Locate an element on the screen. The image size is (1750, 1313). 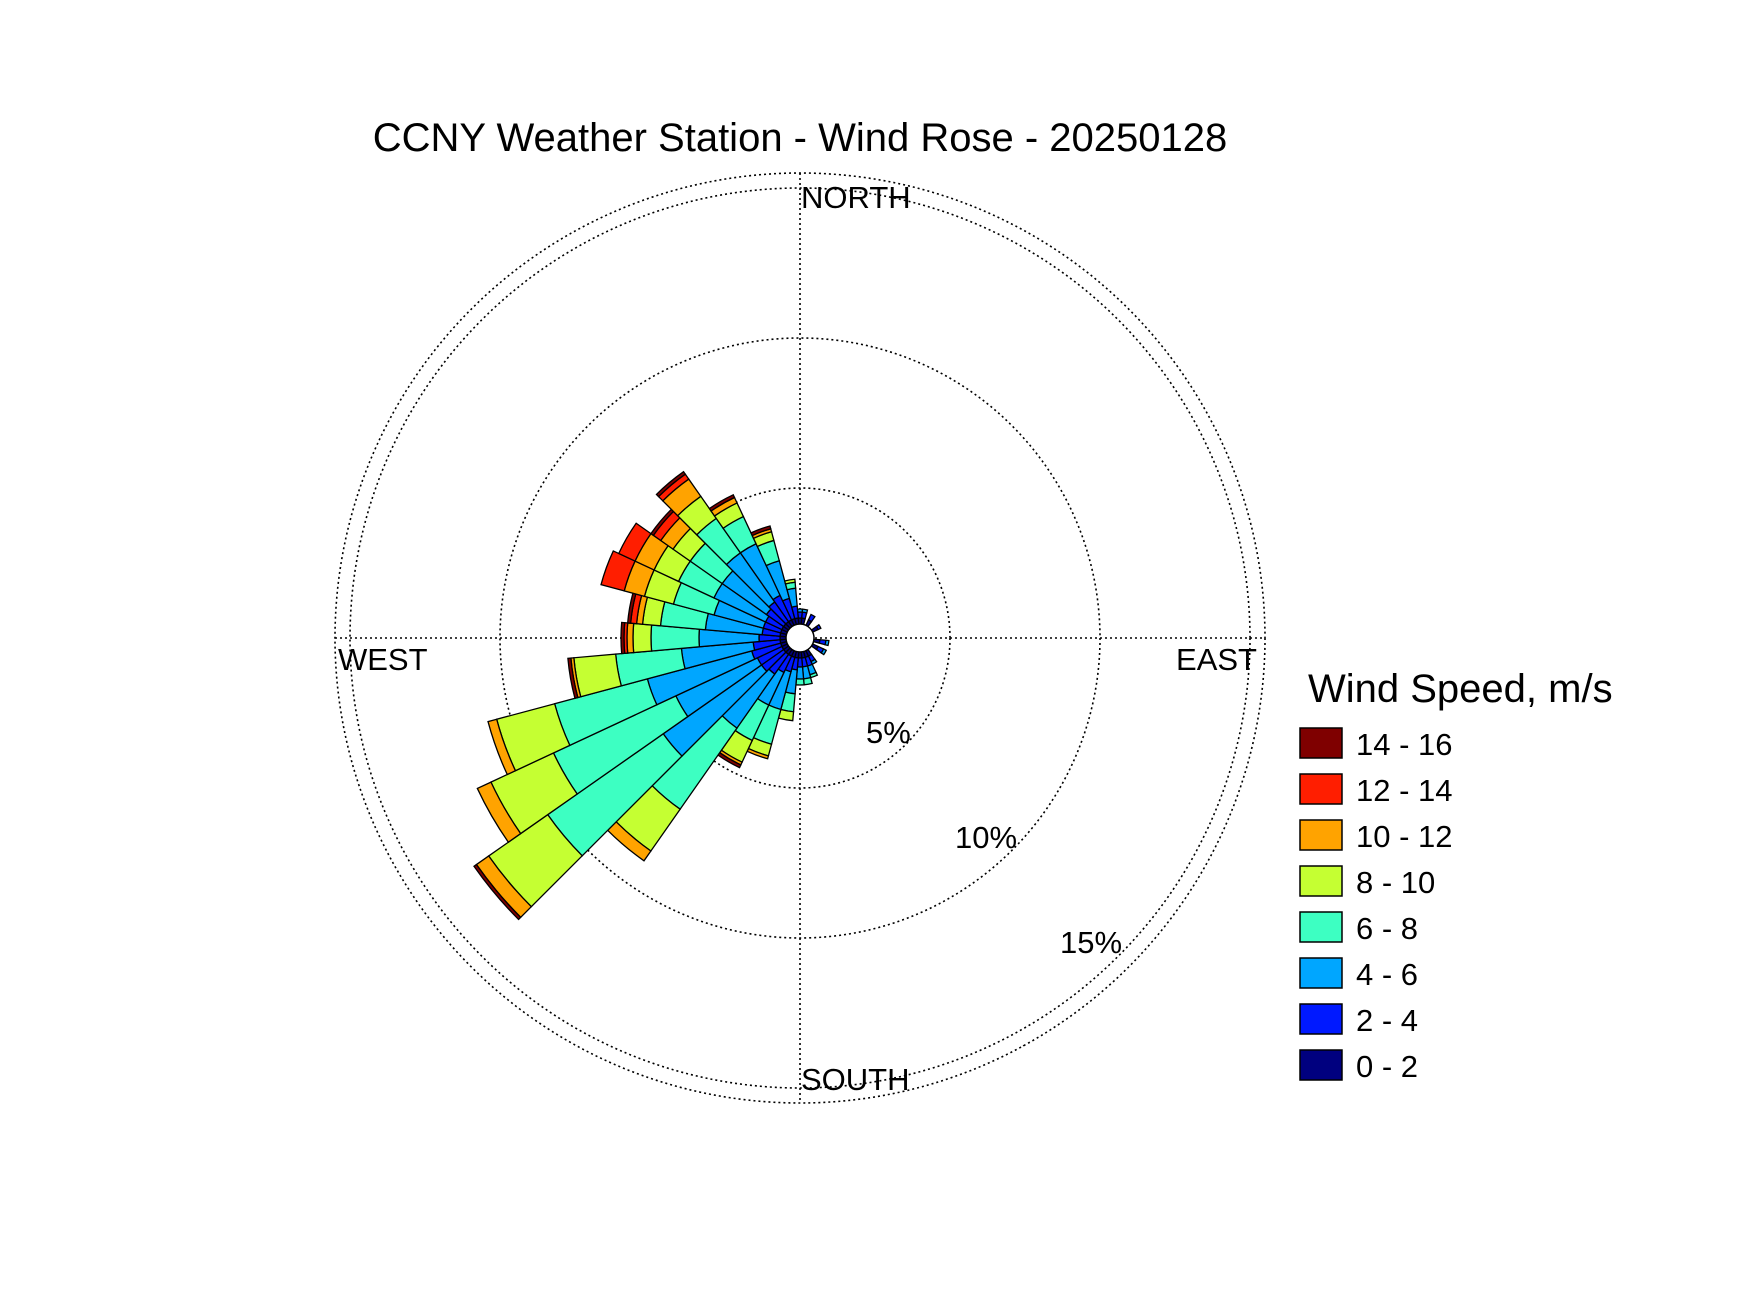
legend-item: 14 - 16 is located at coordinates (1376, 744).